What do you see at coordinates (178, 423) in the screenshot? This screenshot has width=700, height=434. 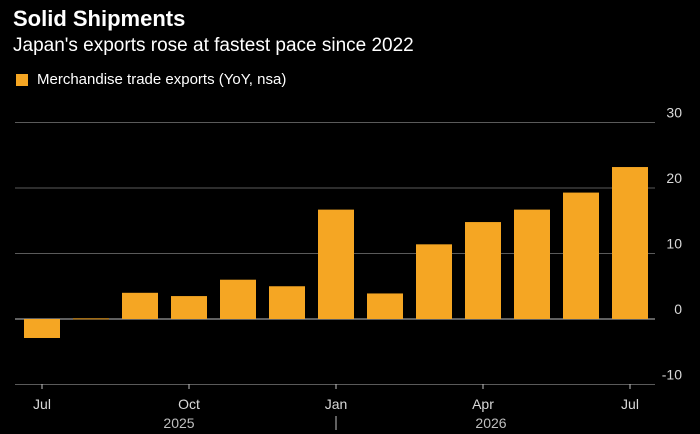 I see `year-label: 2025` at bounding box center [178, 423].